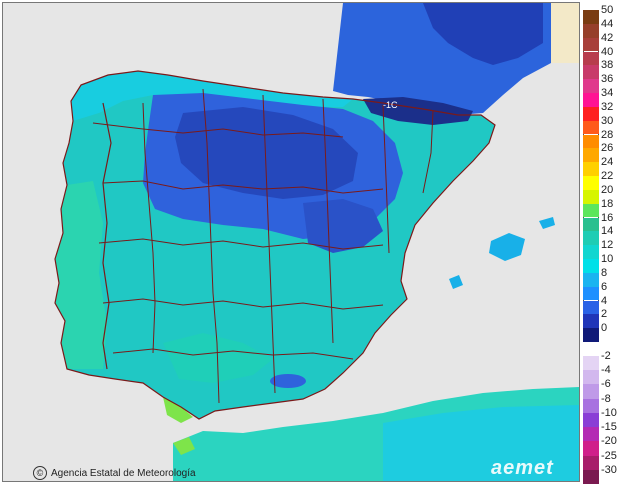  Describe the element at coordinates (607, 203) in the screenshot. I see `legend-label: 18` at that location.